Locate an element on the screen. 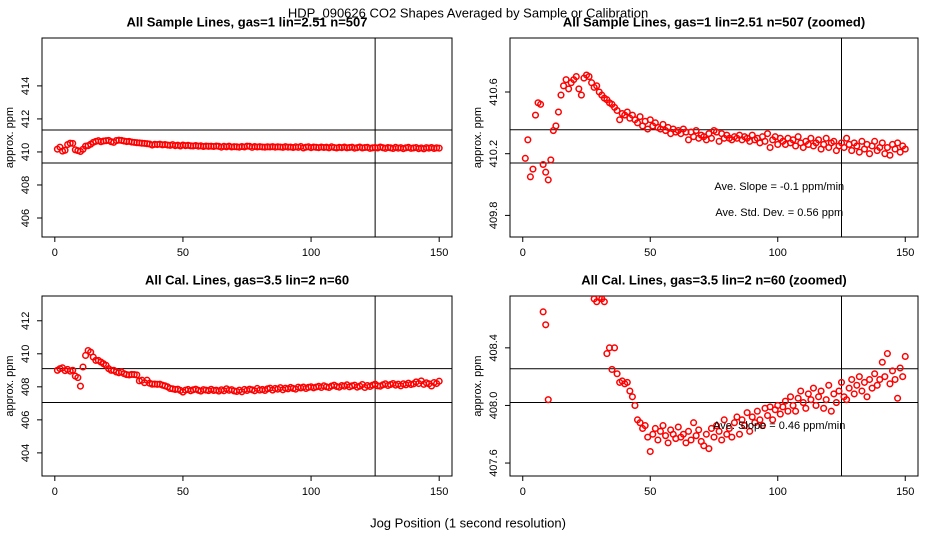 The height and width of the screenshot is (540, 936). y-tick-label: 410 is located at coordinates (26, 152).